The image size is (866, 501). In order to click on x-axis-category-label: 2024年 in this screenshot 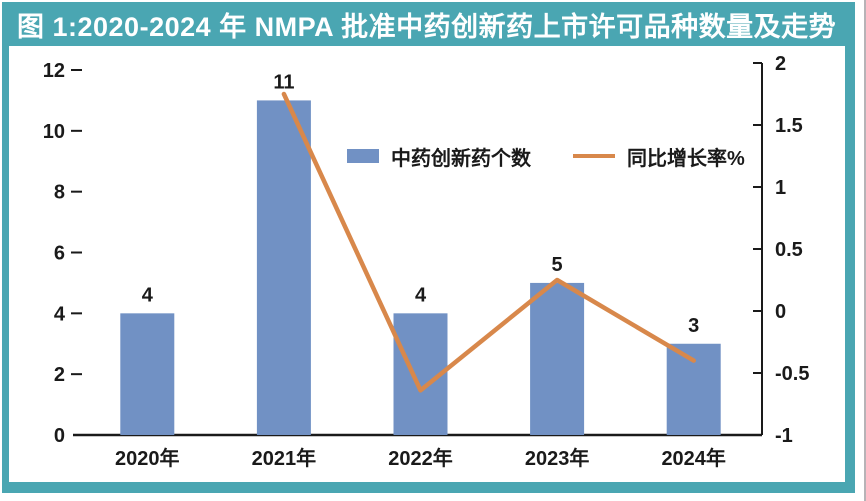, I will do `click(693, 458)`.